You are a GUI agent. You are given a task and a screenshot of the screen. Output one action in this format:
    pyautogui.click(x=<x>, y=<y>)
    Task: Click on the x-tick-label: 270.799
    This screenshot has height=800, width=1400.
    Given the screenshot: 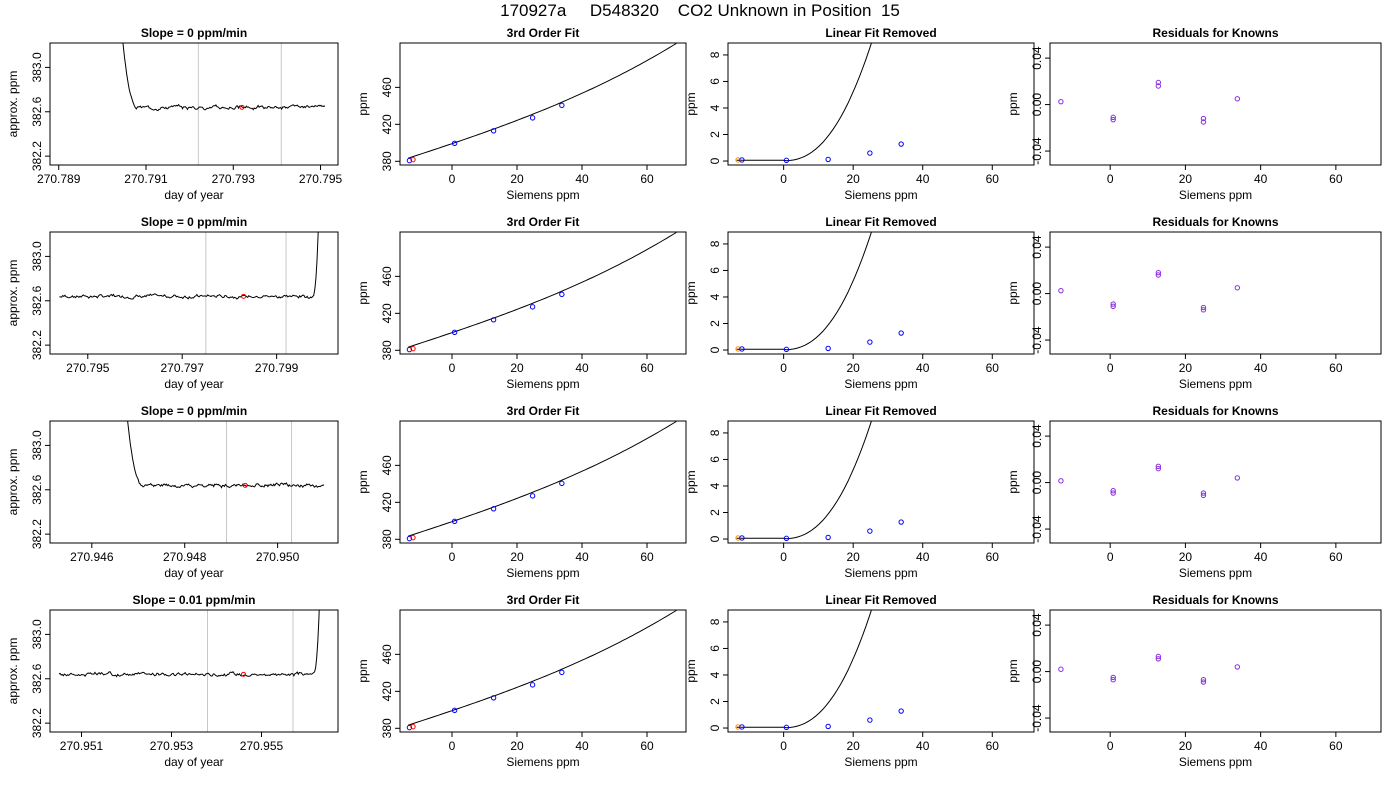 What is the action you would take?
    pyautogui.click(x=277, y=368)
    